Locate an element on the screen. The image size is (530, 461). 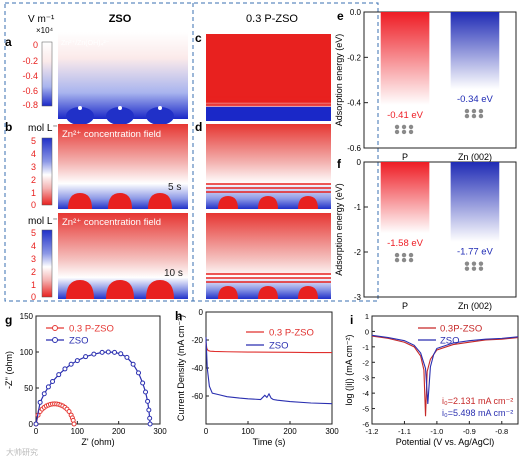
x-tick-label: Zn (002) is located at coordinates (475, 157).